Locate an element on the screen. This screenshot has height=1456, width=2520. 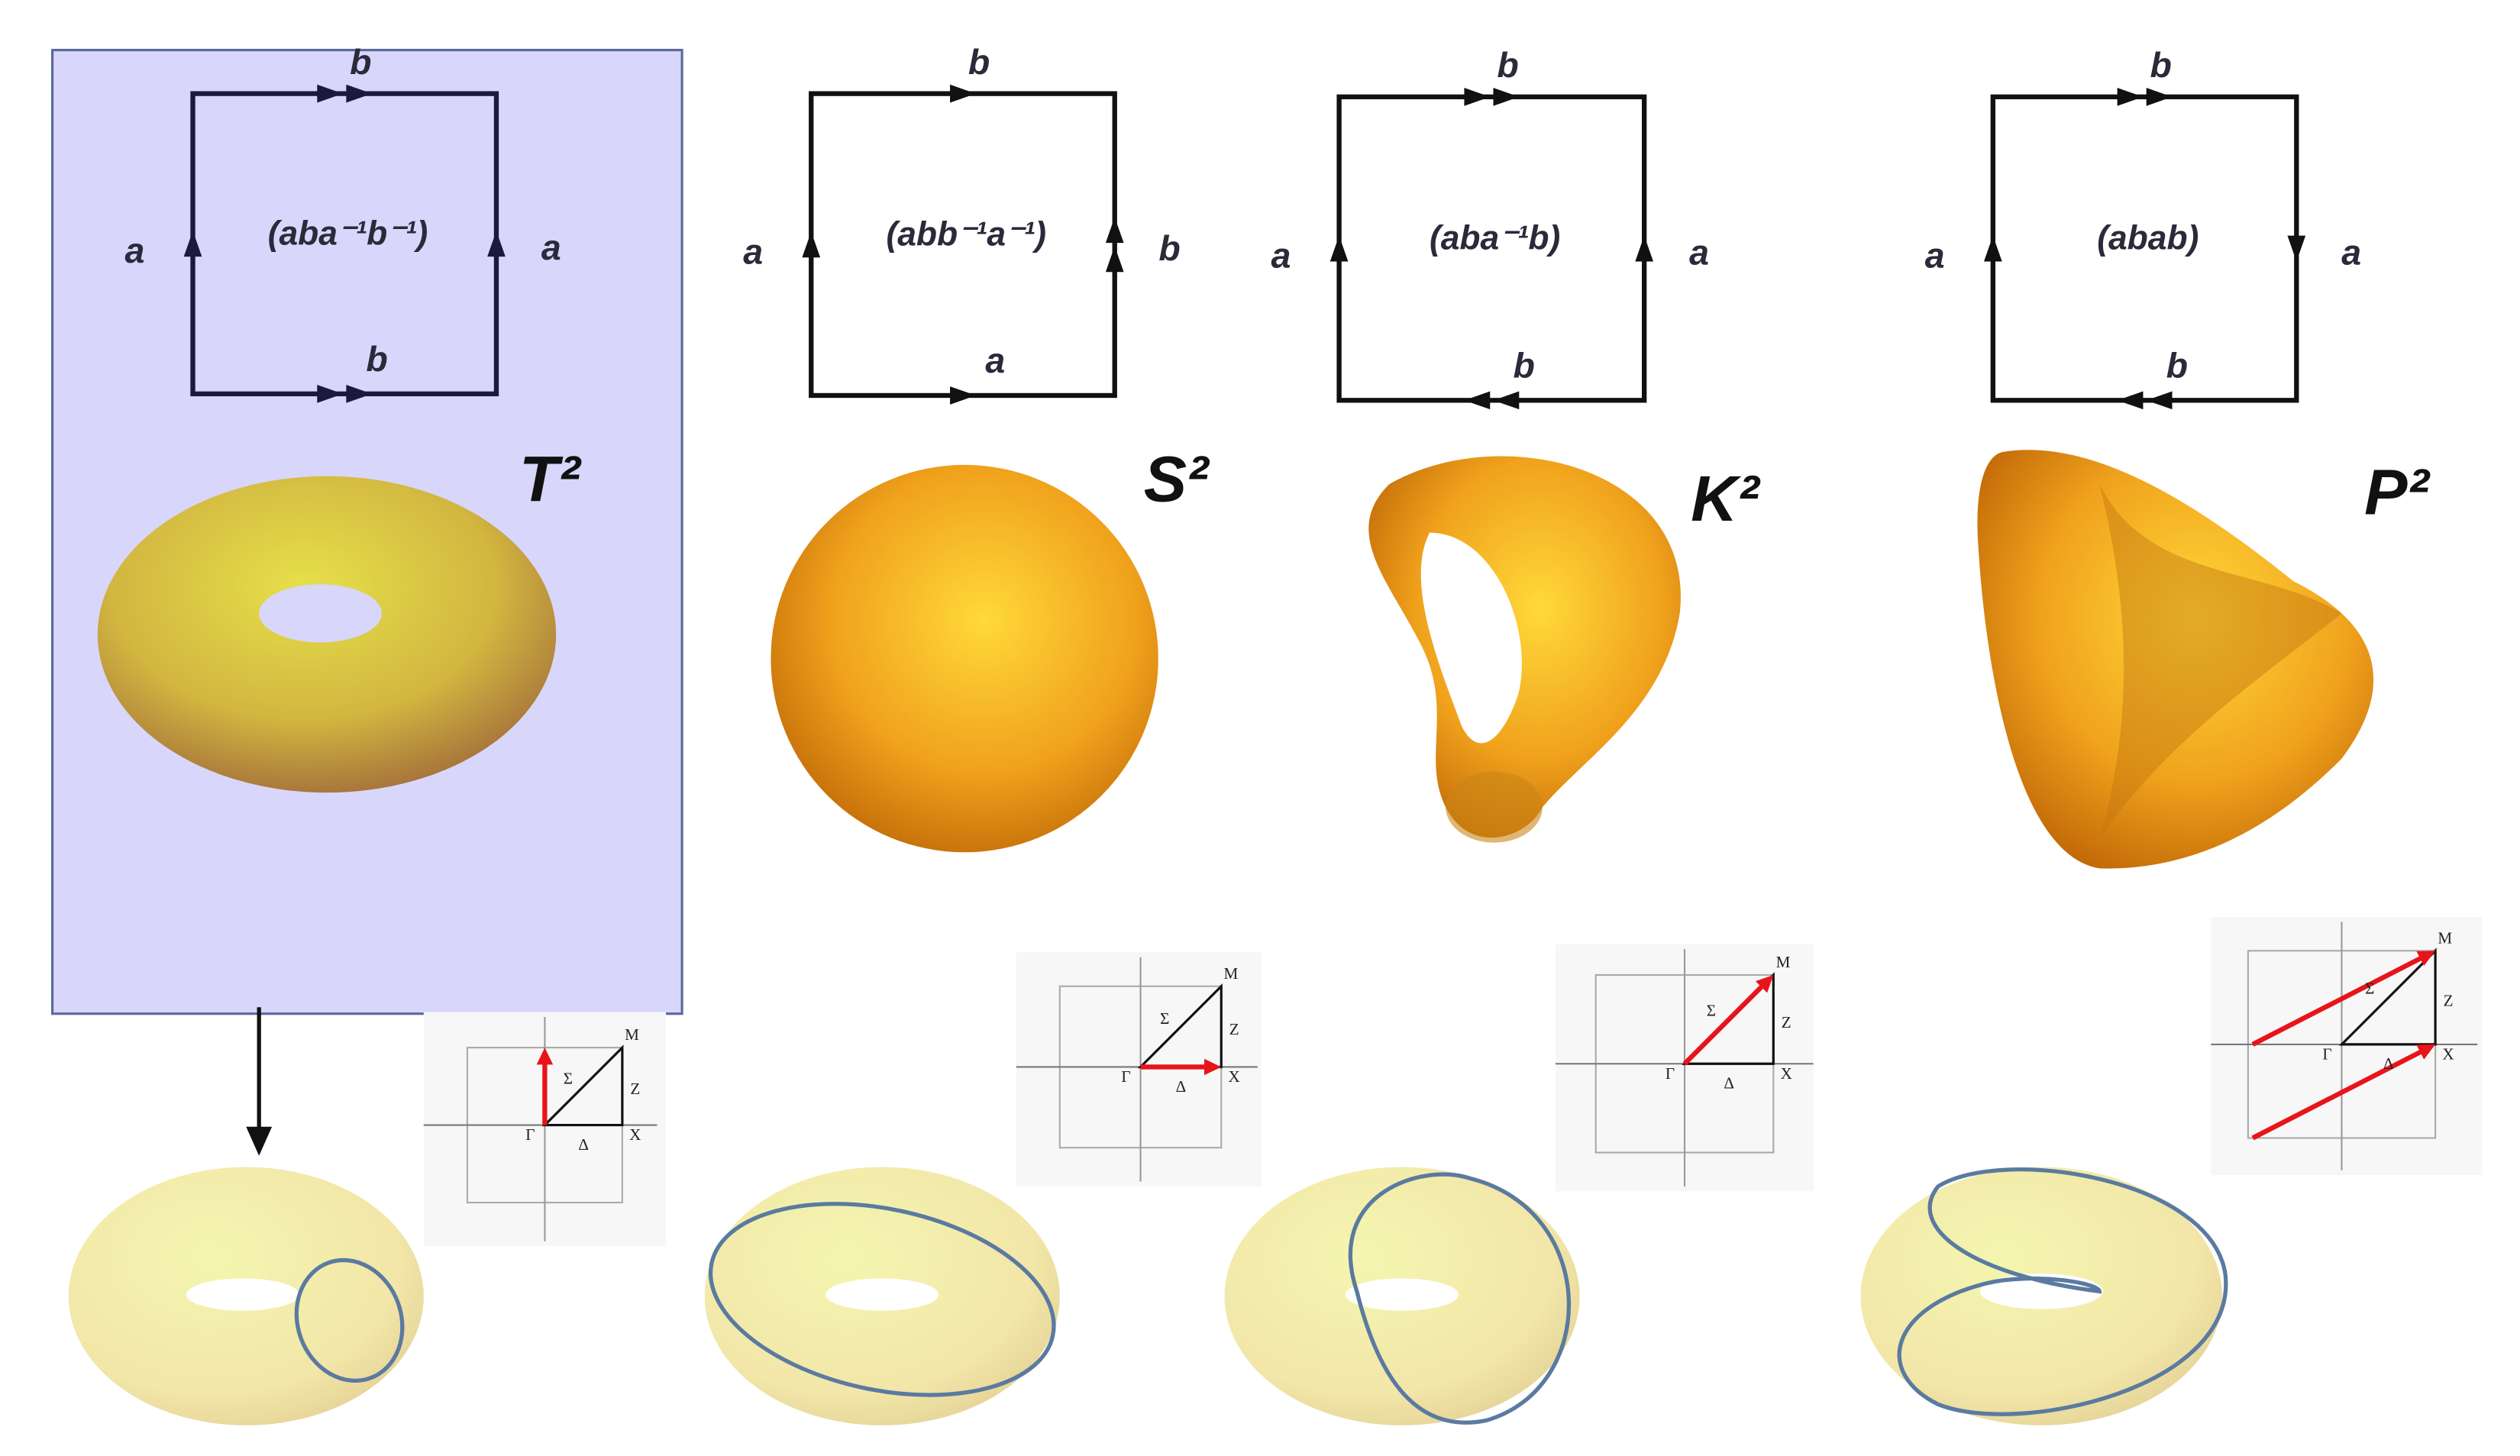
surface-name: P² is located at coordinates (2397, 492).